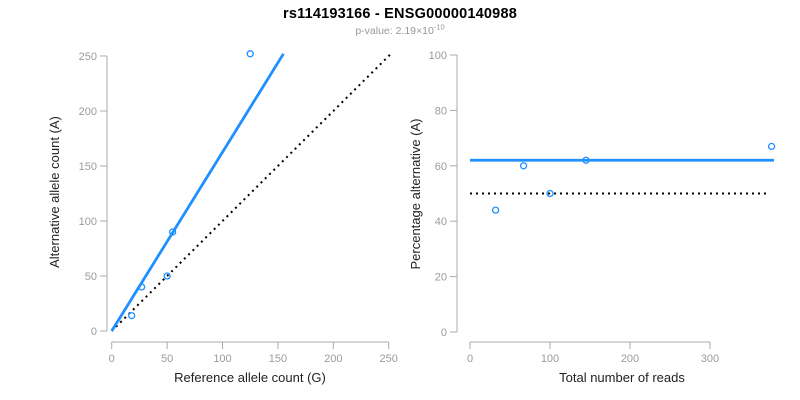  Describe the element at coordinates (278, 359) in the screenshot. I see `x-tick-label: 150` at that location.